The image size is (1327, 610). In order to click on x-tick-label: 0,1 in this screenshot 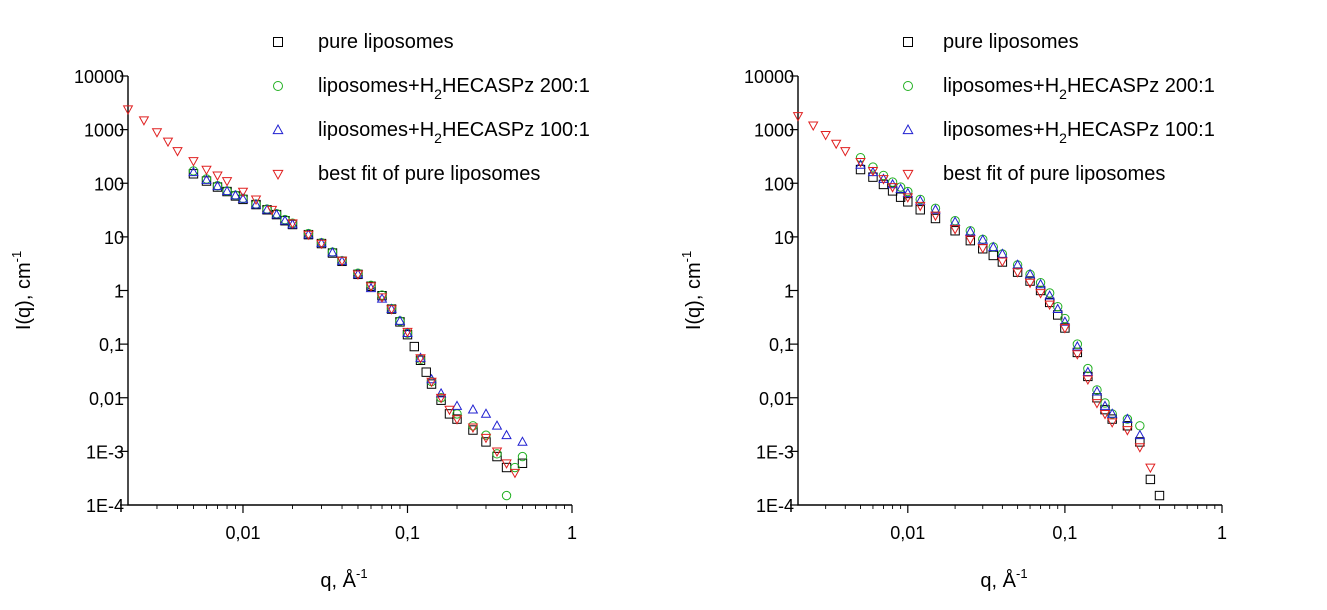, I will do `click(1064, 533)`.